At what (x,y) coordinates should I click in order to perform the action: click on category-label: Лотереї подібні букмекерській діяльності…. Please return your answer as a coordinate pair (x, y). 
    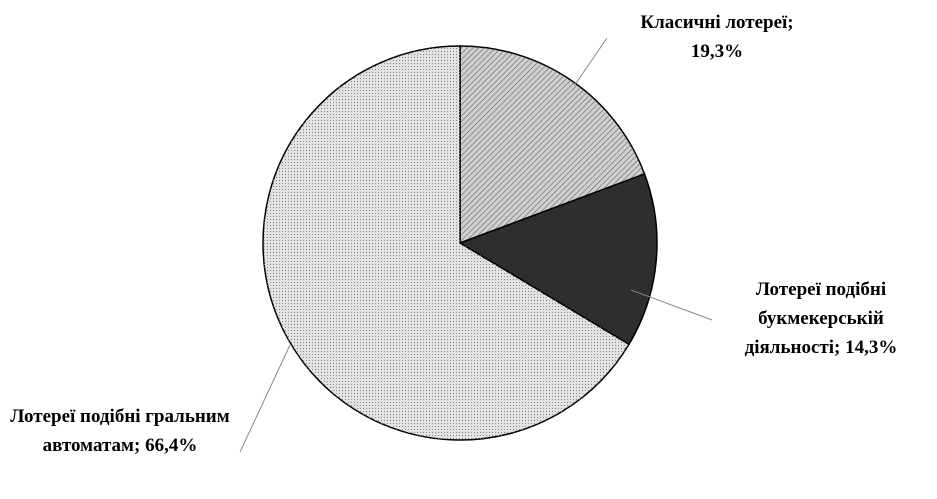
    Looking at the image, I should click on (815, 318).